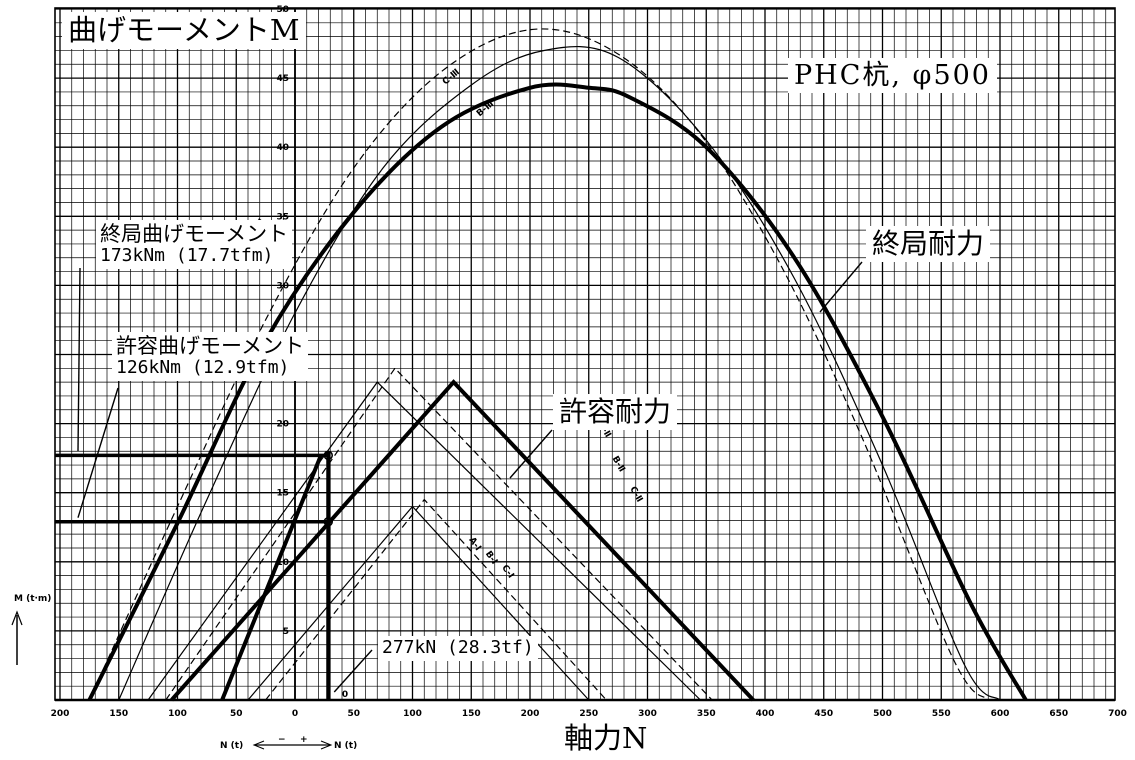 This screenshot has width=1135, height=760. What do you see at coordinates (184, 31) in the screenshot?
I see `y-axis-title: 曲げモーメントM` at bounding box center [184, 31].